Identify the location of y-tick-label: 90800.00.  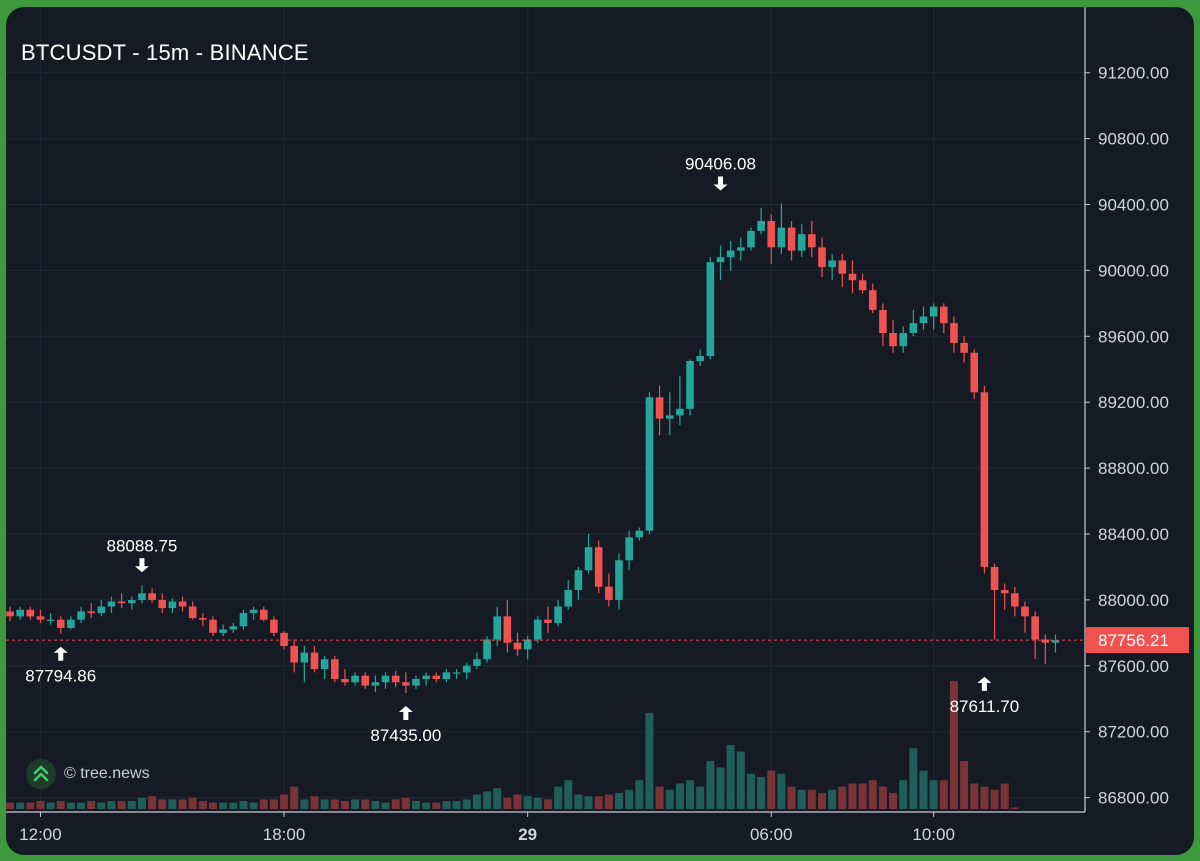
(1133, 139).